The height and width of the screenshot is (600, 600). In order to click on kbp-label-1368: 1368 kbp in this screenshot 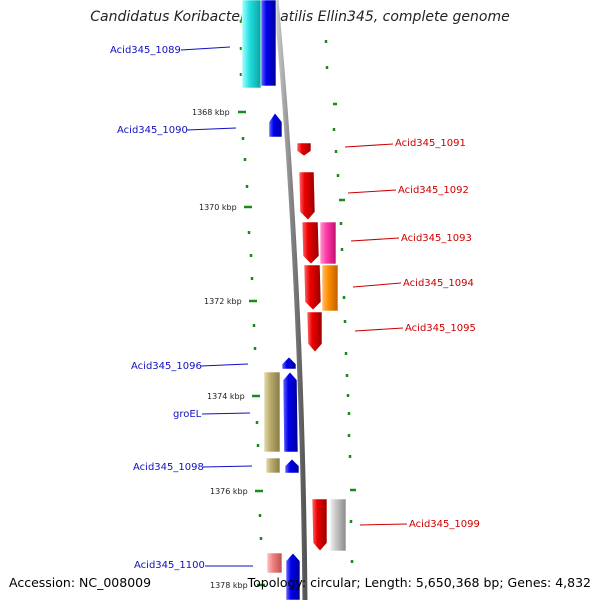, I will do `click(211, 112)`.